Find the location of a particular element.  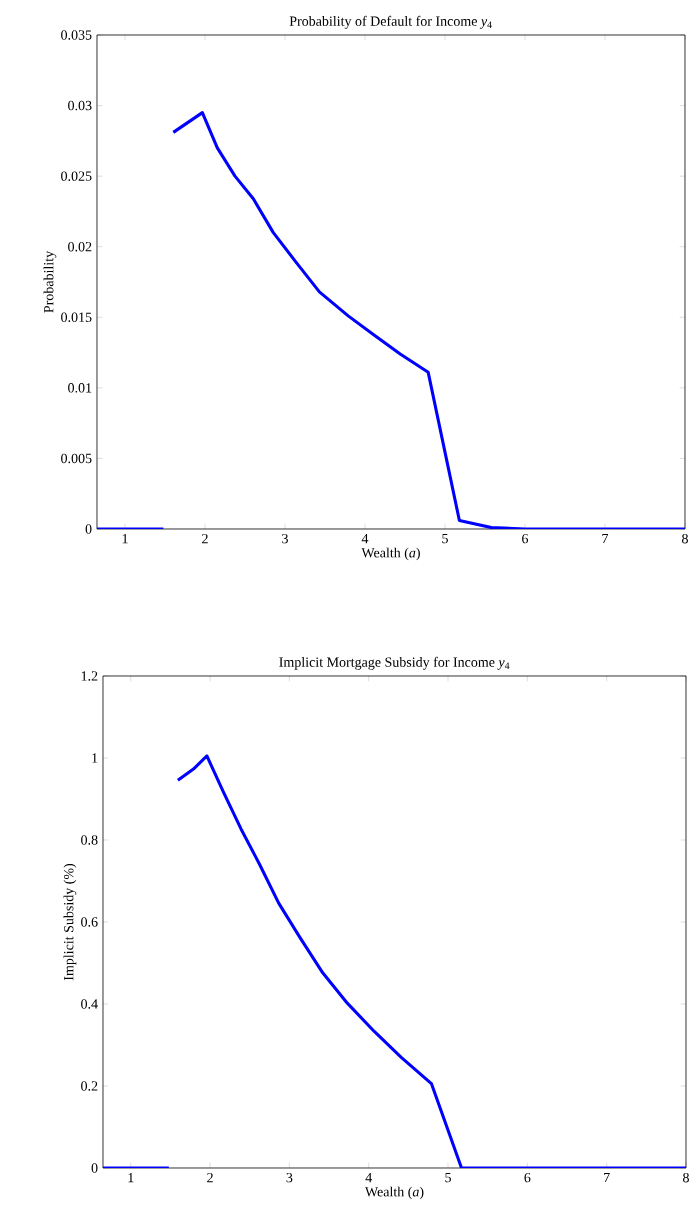

chart-title: Probability of Default for Income y$_{4}$ is located at coordinates (390, 22).